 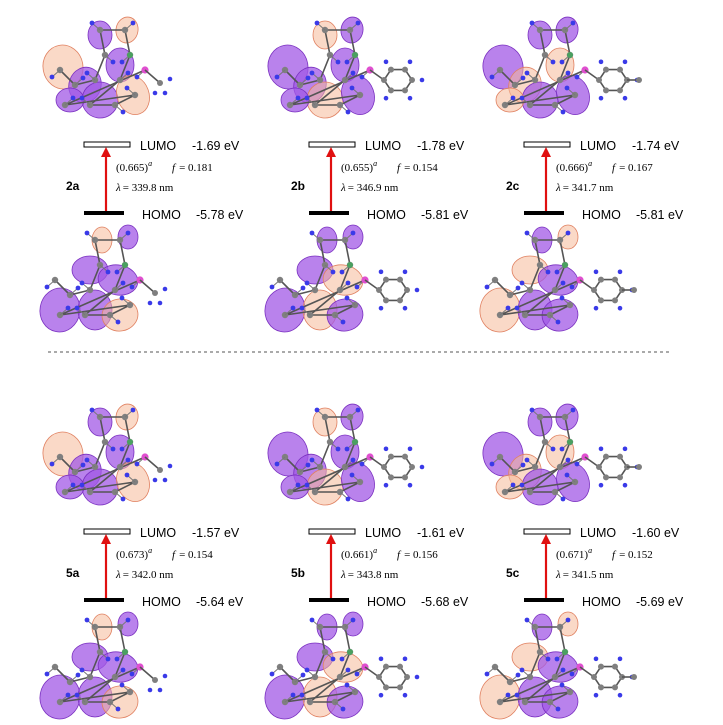 I want to click on wavelength-value: = 346.9 nm, so click(x=373, y=188).